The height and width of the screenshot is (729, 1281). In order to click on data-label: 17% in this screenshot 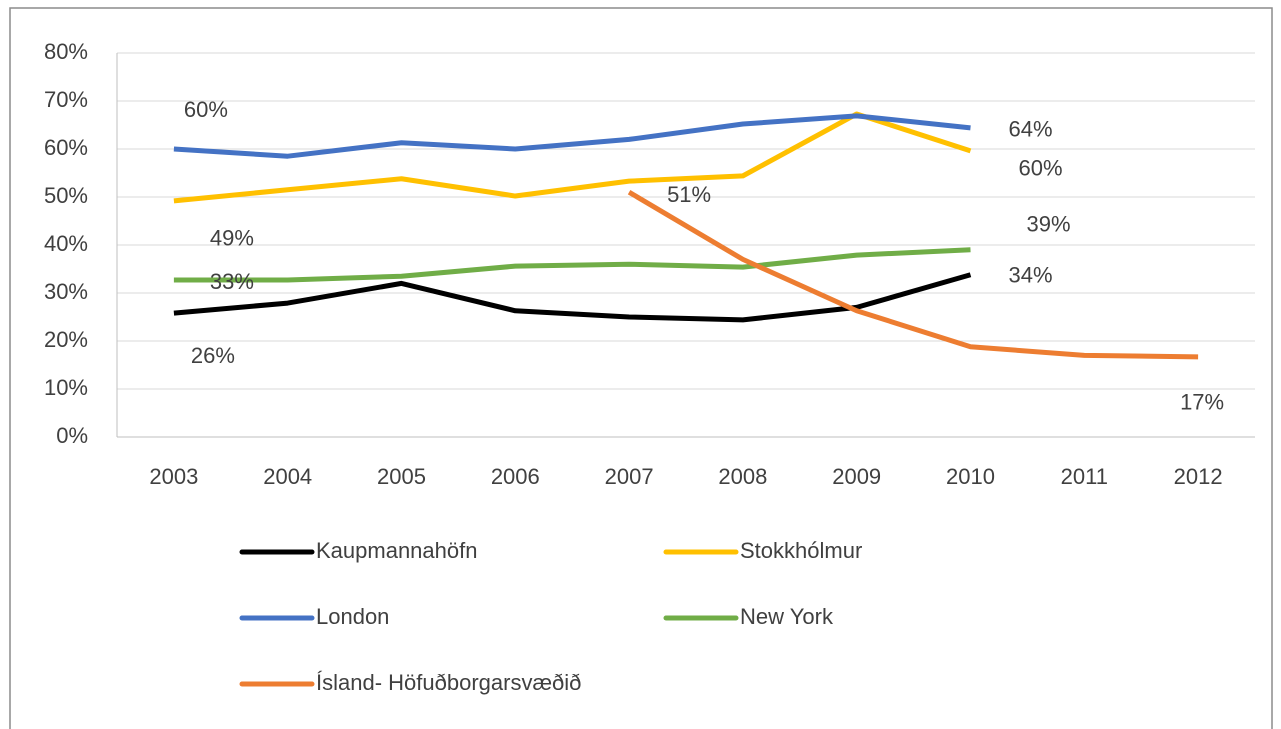, I will do `click(1202, 402)`.